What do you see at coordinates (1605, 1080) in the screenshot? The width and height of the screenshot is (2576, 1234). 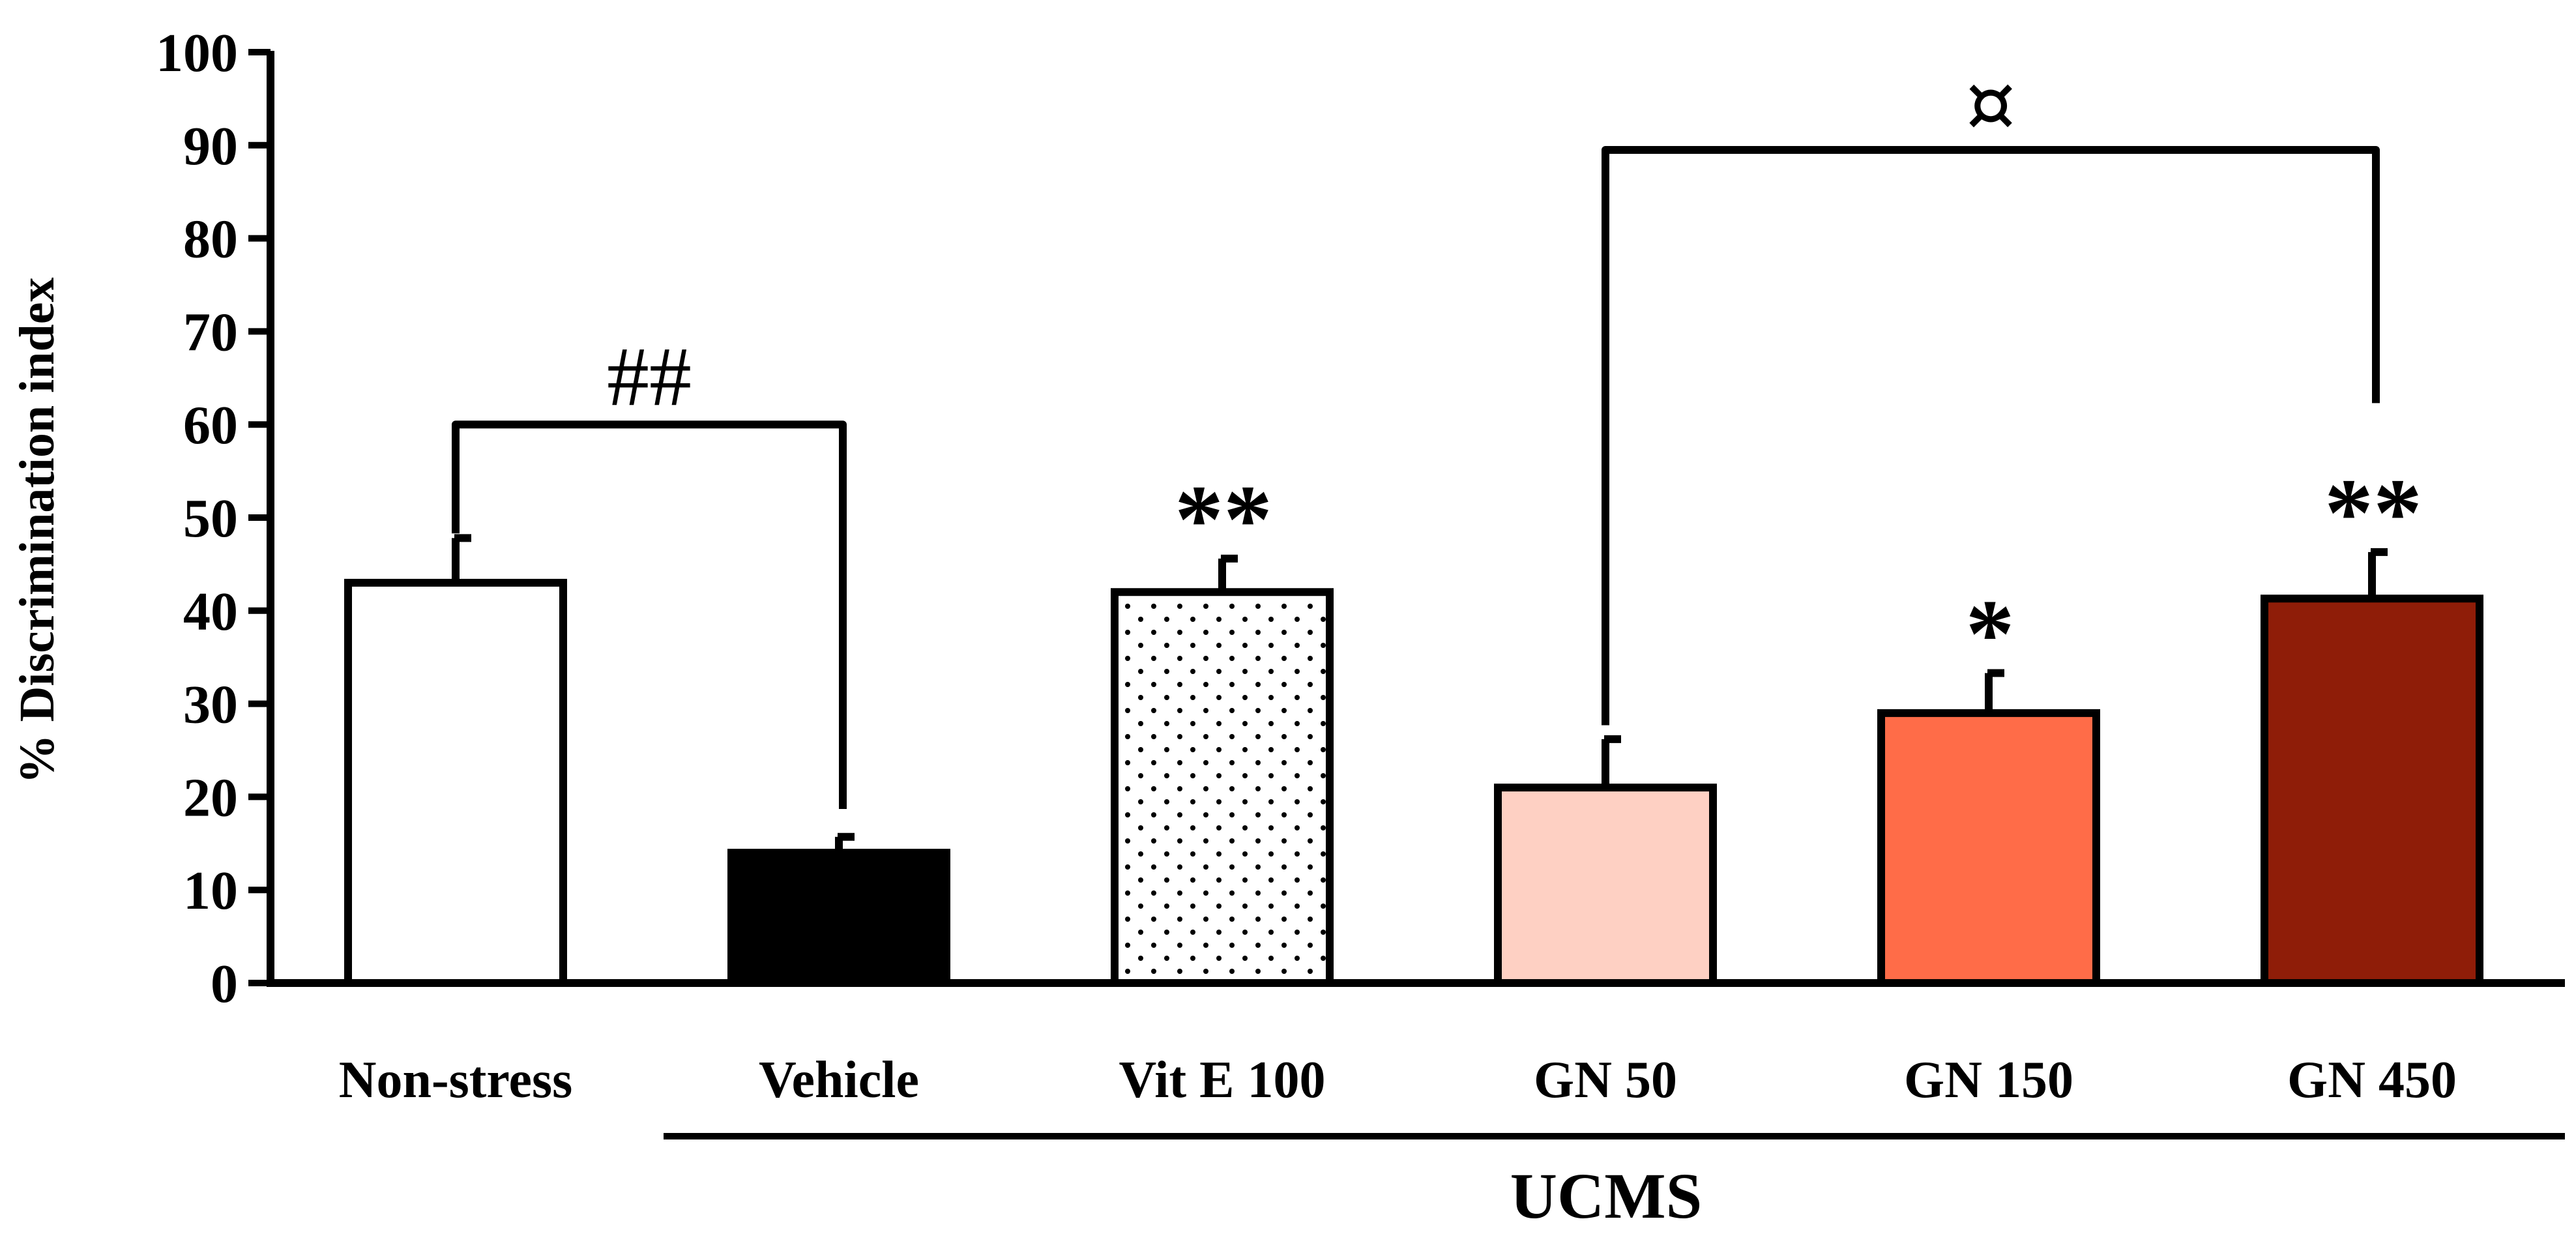 I see `x-tick-label: GN 50` at bounding box center [1605, 1080].